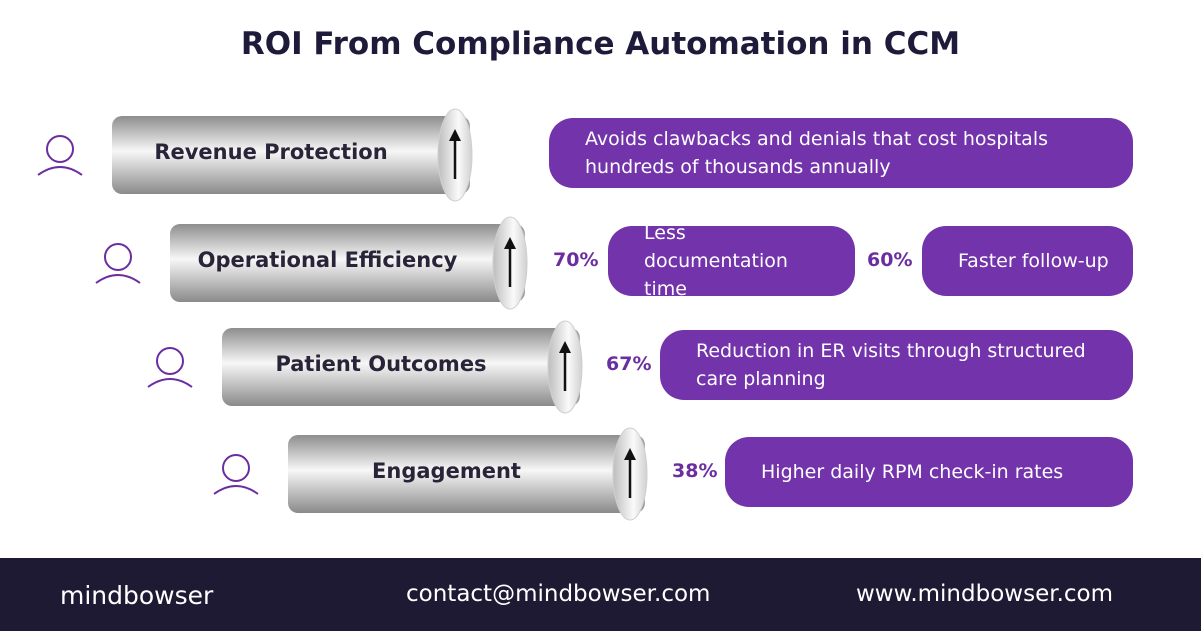 The image size is (1201, 631). What do you see at coordinates (446, 471) in the screenshot?
I see `row-label: Engagement` at bounding box center [446, 471].